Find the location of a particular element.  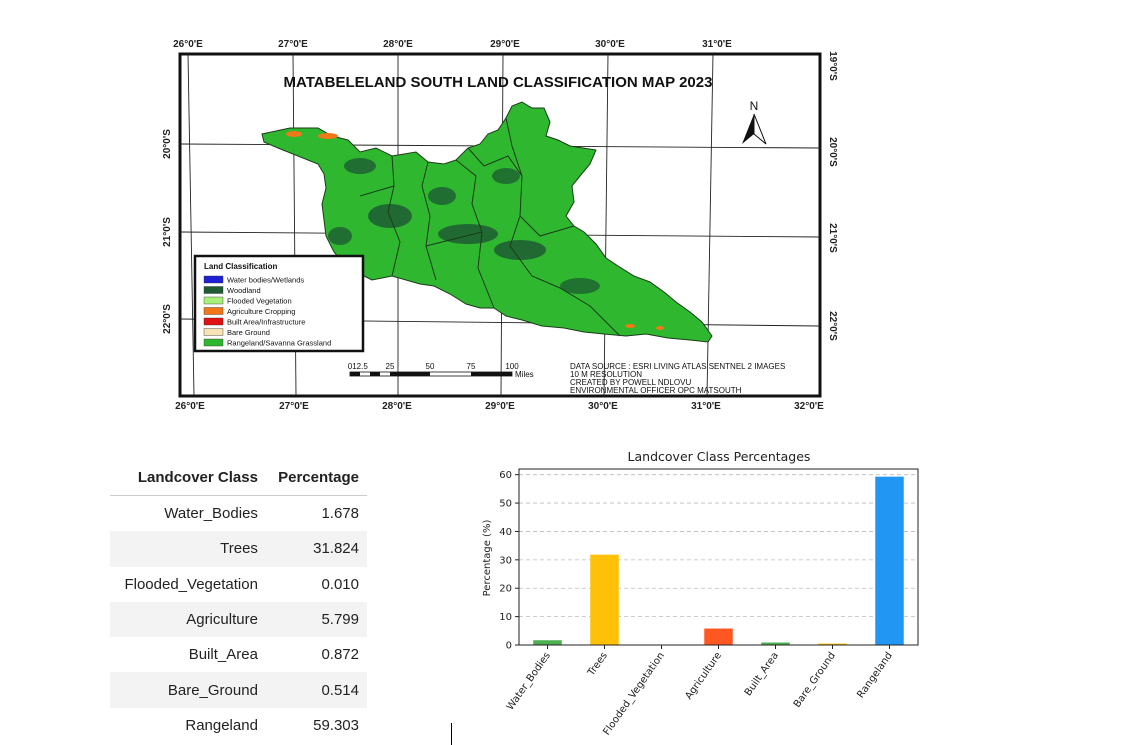

legend-label: Rangeland/Savanna Grassland is located at coordinates (279, 343).